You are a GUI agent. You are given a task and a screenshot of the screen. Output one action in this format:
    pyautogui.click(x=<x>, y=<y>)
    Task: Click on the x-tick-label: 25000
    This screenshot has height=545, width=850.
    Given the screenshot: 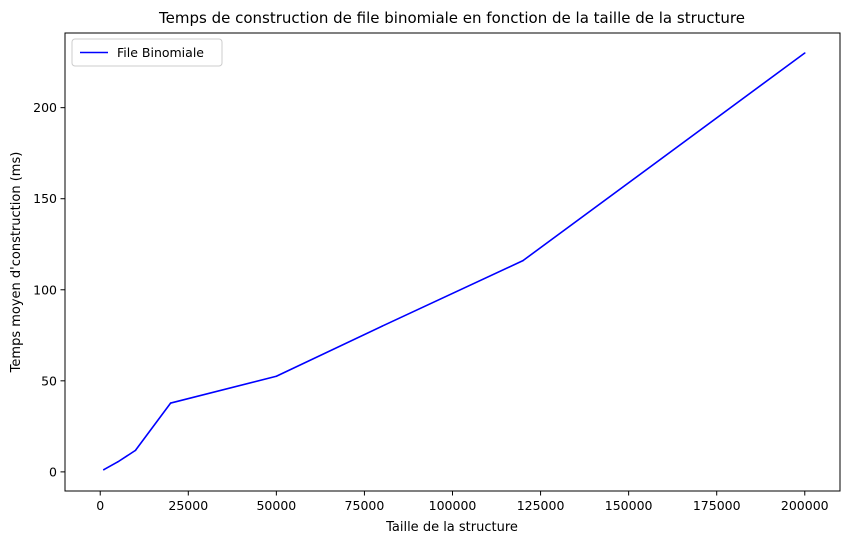 What is the action you would take?
    pyautogui.click(x=188, y=505)
    